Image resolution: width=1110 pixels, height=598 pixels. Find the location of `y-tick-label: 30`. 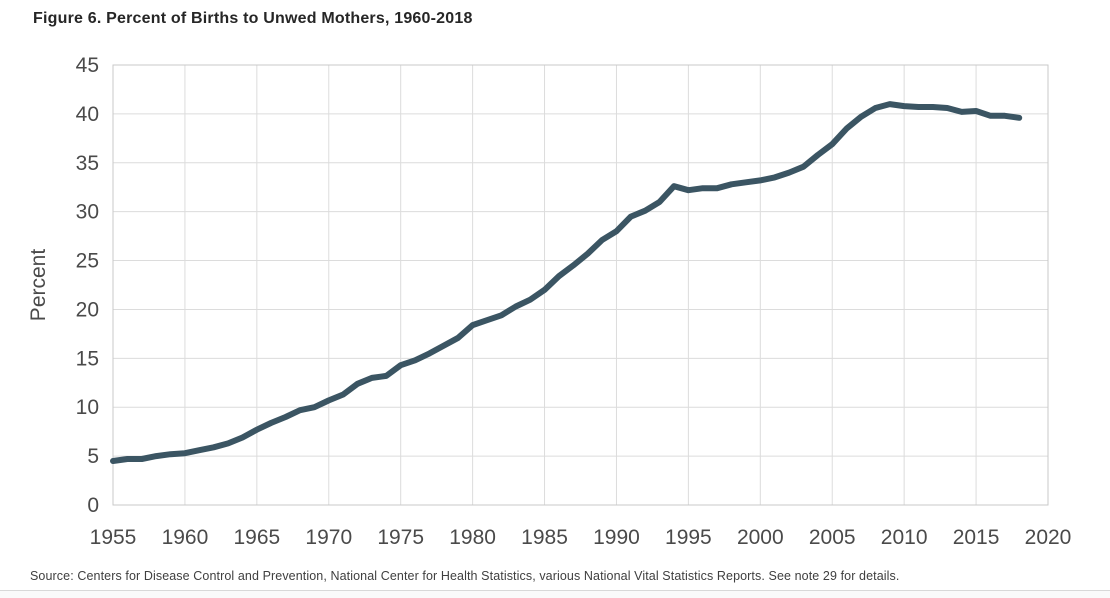

y-tick-label: 30 is located at coordinates (87, 212).